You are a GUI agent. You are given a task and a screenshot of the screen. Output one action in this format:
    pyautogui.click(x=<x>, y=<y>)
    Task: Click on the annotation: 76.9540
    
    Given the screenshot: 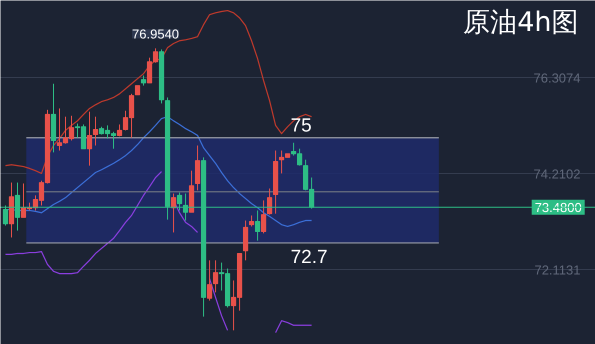 What is the action you would take?
    pyautogui.click(x=156, y=34)
    